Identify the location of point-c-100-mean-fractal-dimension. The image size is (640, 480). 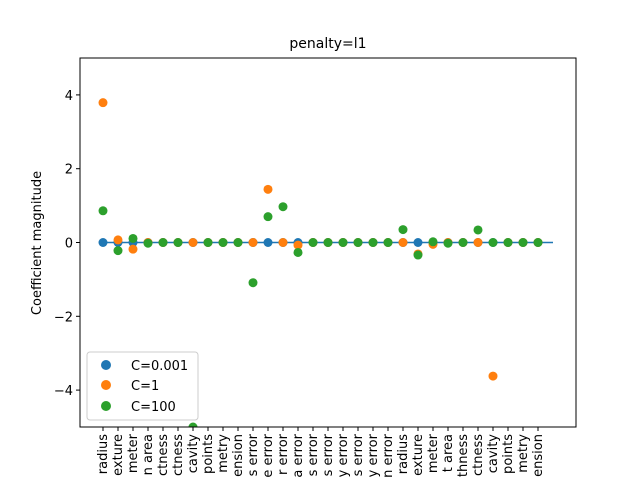
(238, 242).